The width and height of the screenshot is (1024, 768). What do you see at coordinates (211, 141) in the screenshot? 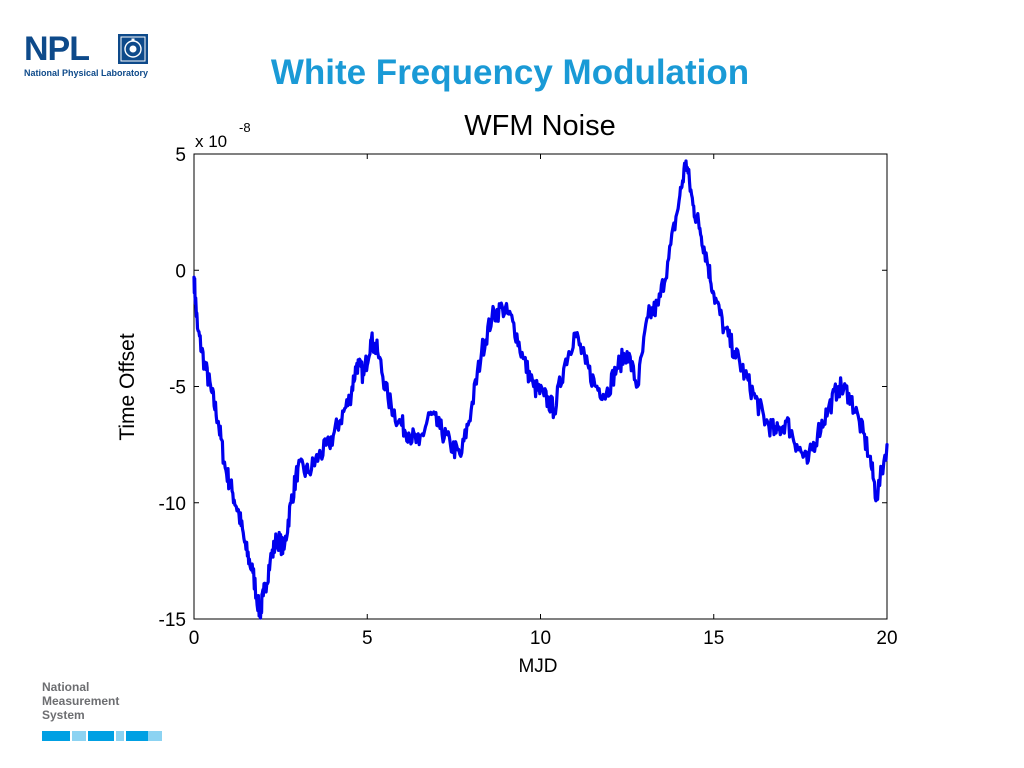
I see `axis-scale-label: x 10` at bounding box center [211, 141].